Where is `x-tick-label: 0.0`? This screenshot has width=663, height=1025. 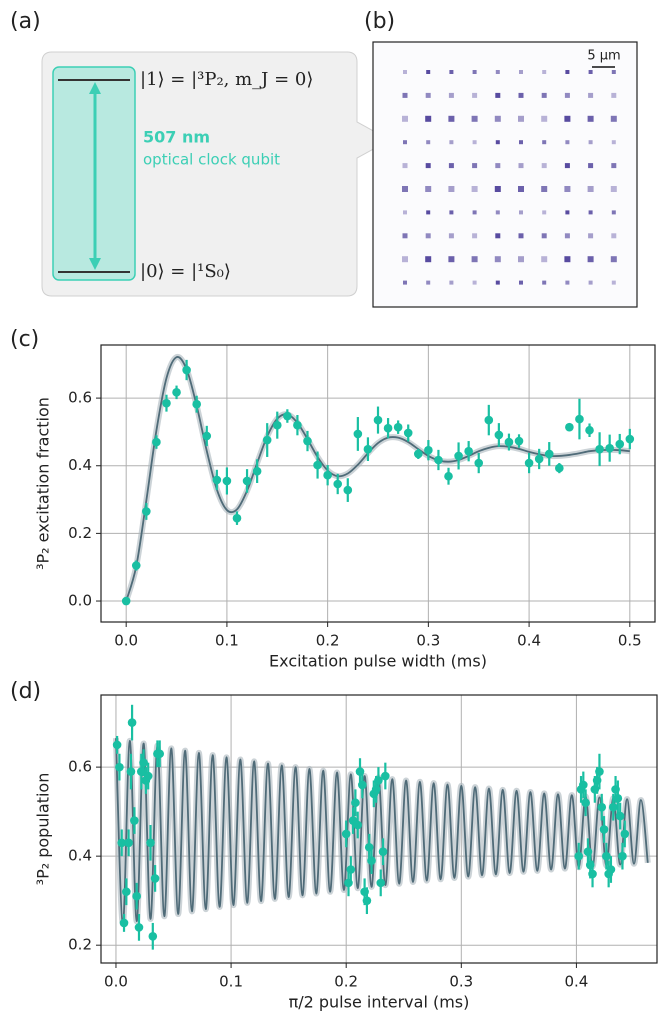 x-tick-label: 0.0 is located at coordinates (126, 641).